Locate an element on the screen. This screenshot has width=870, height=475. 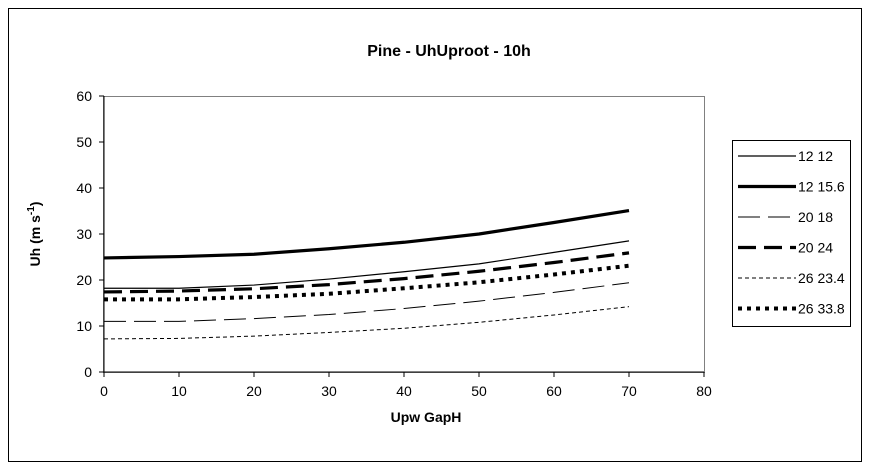
y-axis-title-main: Uh (m s is located at coordinates (35, 241).